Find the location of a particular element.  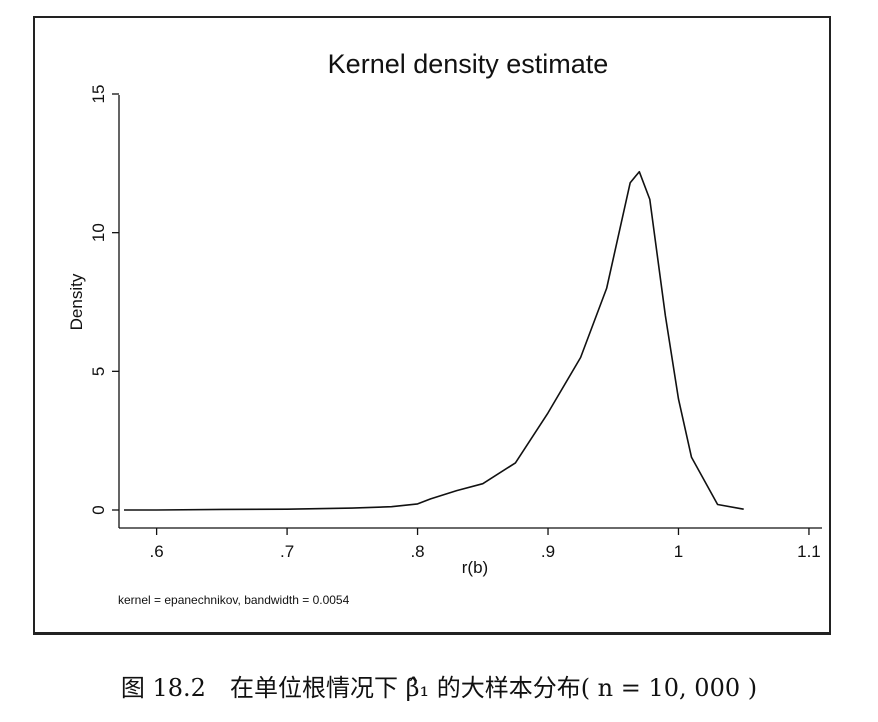

x-tick-label: .6 is located at coordinates (157, 551).